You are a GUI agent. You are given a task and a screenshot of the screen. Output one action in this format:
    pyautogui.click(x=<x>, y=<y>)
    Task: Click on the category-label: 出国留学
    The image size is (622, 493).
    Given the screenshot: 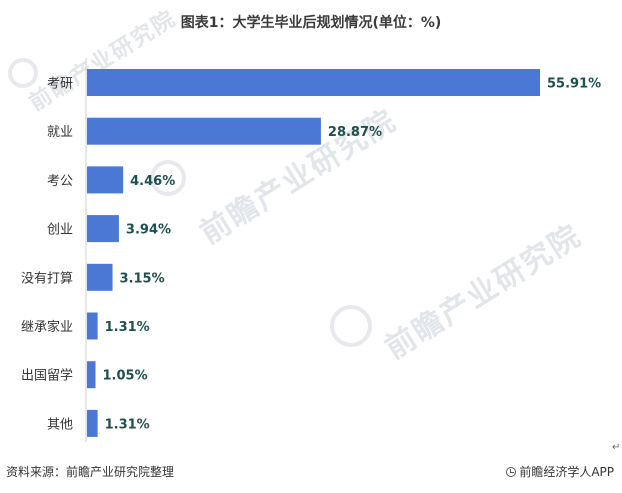 What is the action you would take?
    pyautogui.click(x=47, y=376)
    